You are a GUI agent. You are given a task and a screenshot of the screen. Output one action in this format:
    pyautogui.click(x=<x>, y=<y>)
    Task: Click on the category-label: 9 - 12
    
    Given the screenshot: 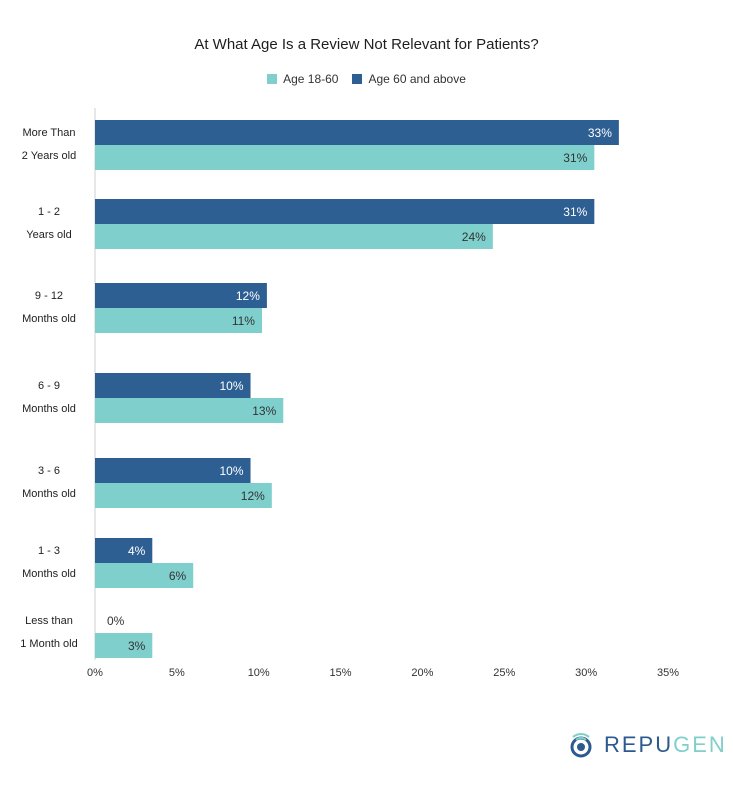 What is the action you would take?
    pyautogui.click(x=49, y=296)
    